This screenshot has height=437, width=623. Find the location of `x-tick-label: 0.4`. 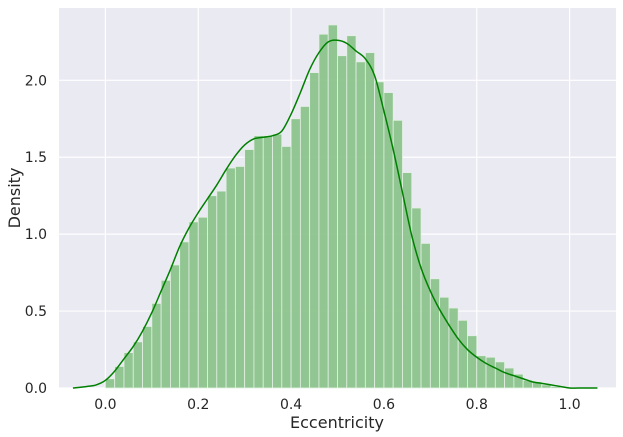

x-tick-label: 0.4 is located at coordinates (291, 405).